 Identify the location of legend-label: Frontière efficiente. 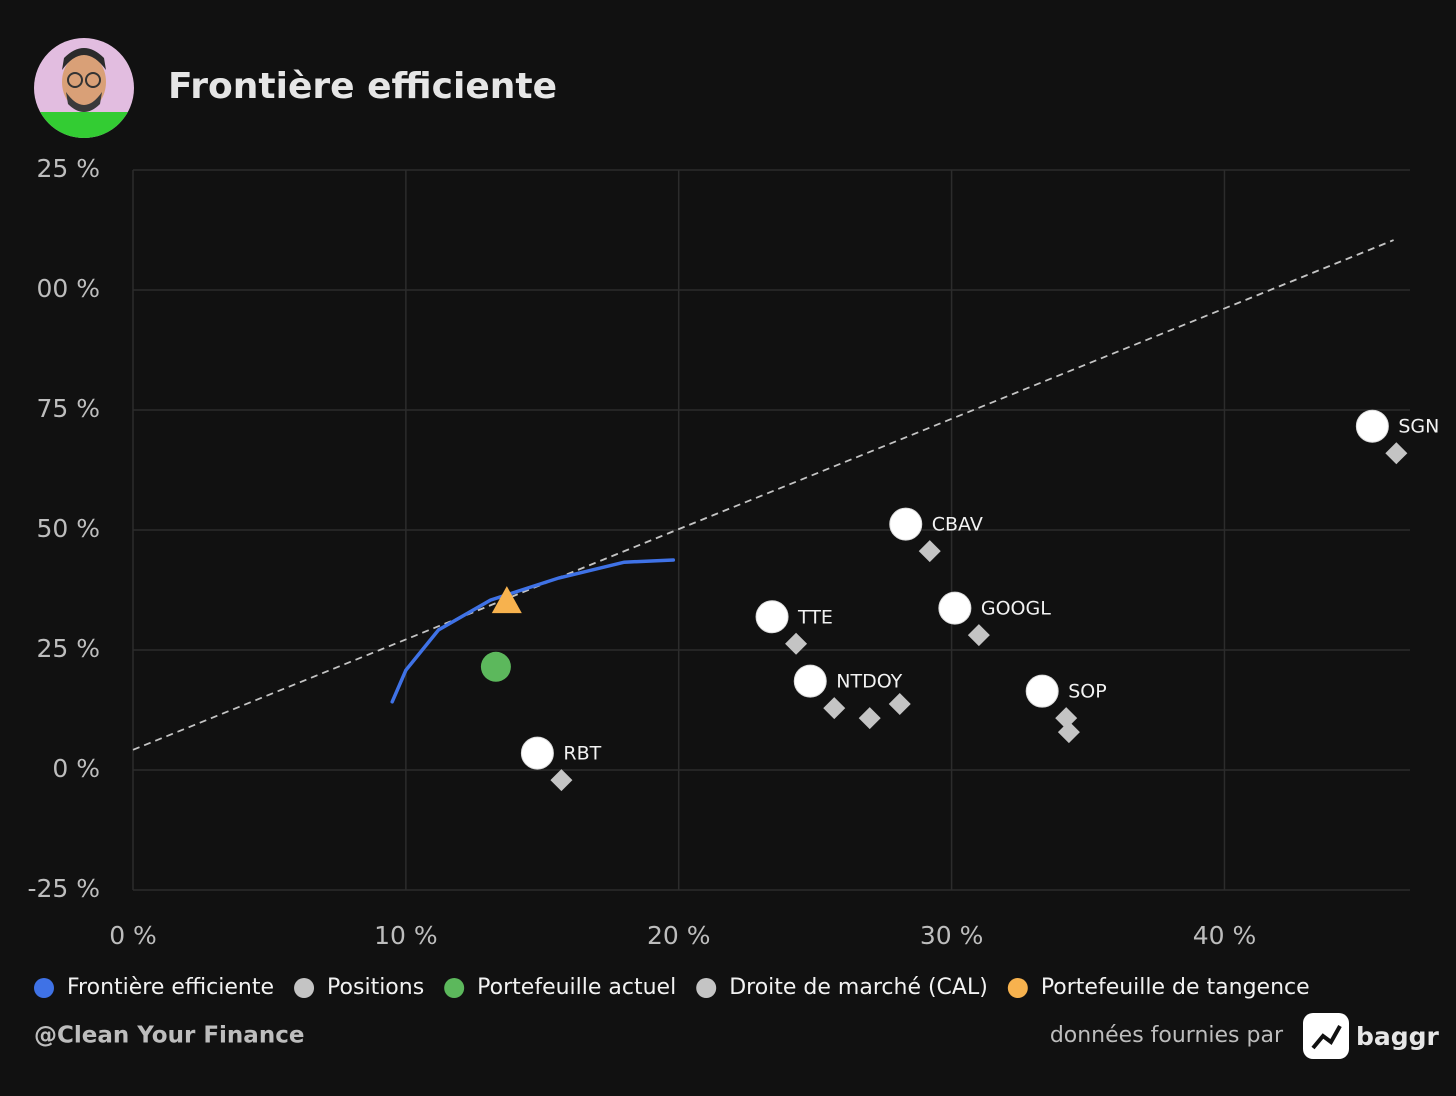
(170, 987).